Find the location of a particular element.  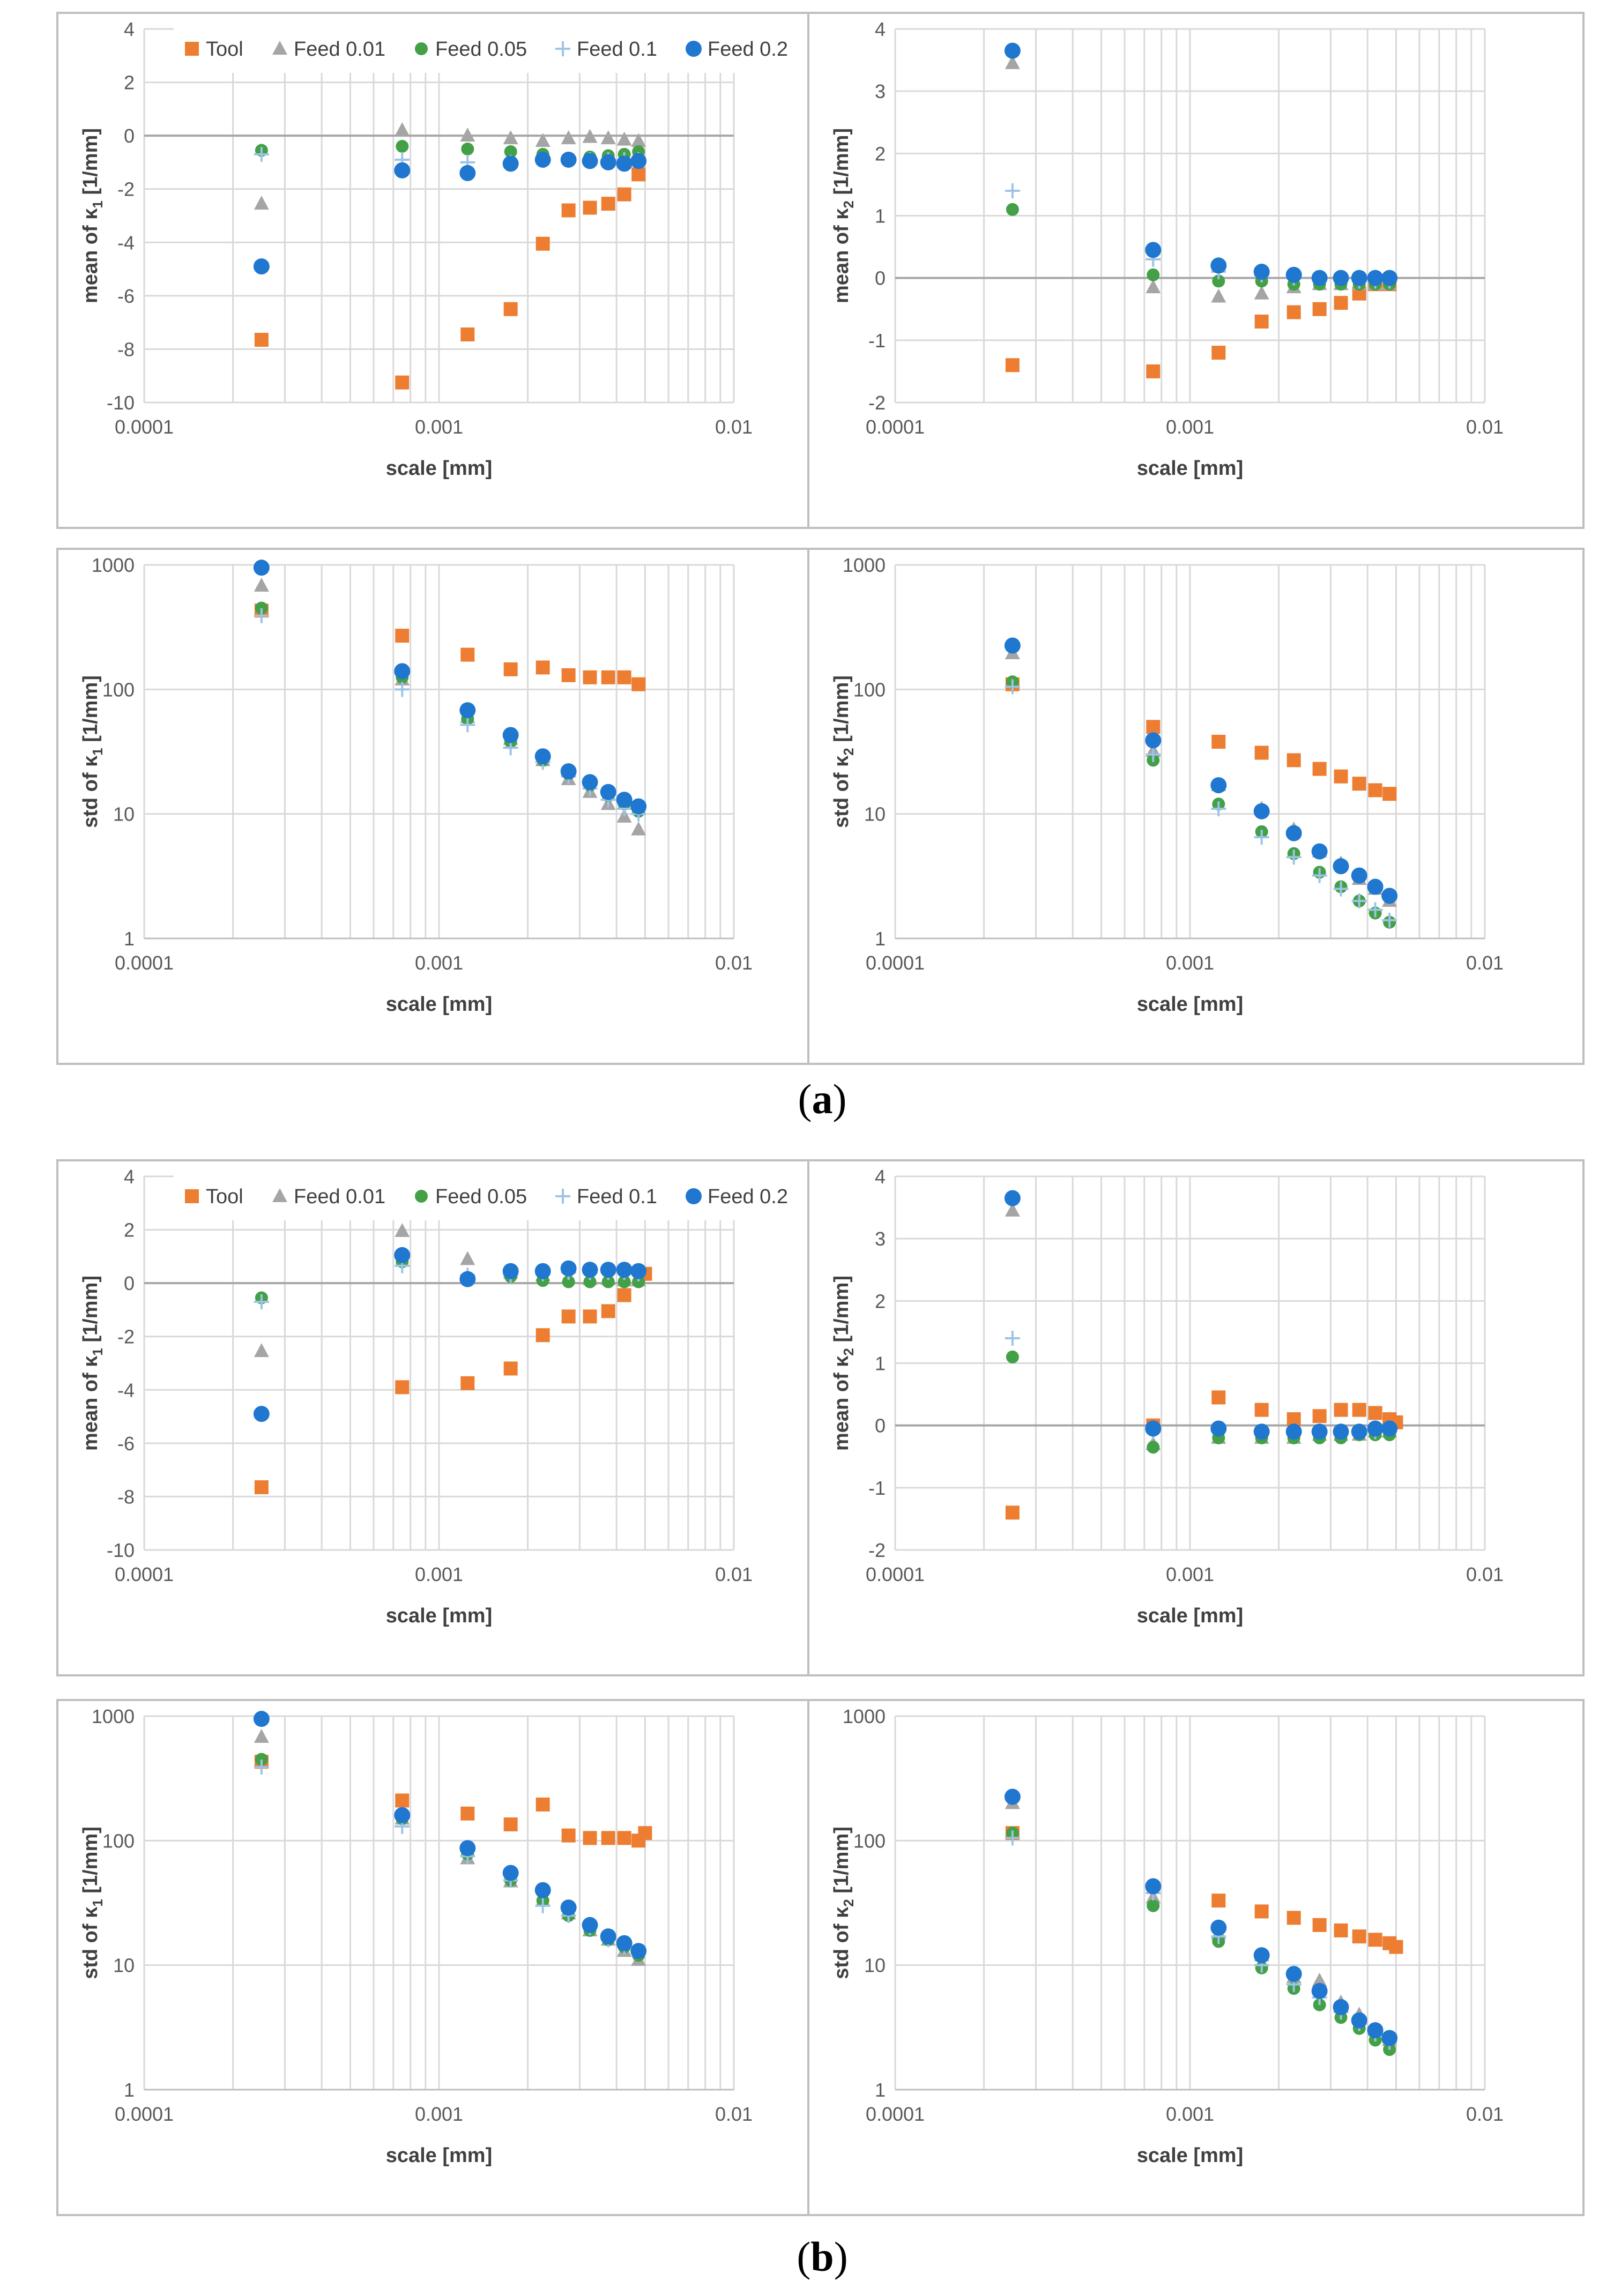

y-tick-label: 10 is located at coordinates (124, 1966).